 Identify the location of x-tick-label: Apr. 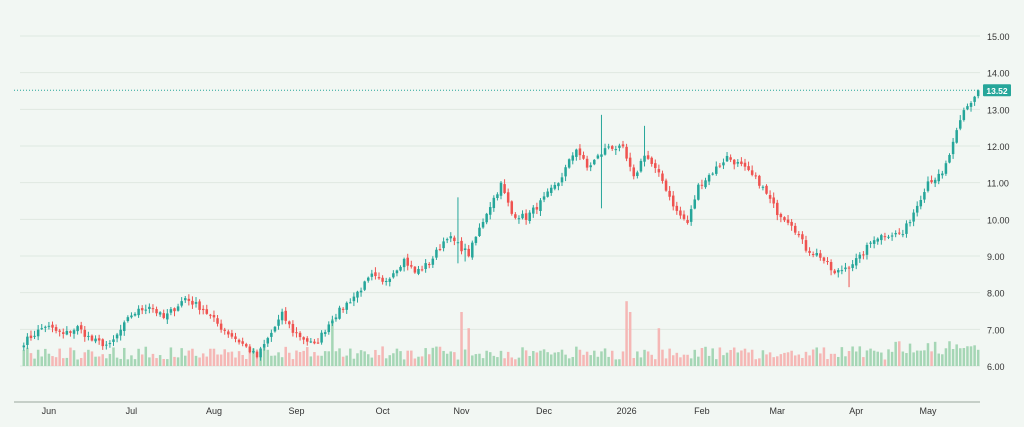
(856, 411).